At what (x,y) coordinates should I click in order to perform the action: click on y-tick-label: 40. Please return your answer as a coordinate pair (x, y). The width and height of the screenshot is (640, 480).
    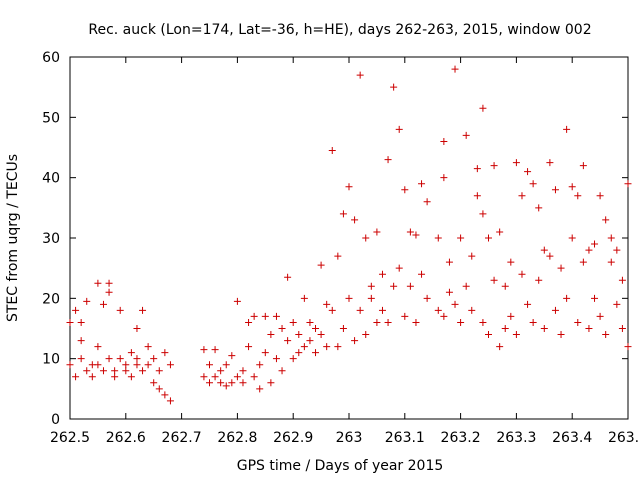
    Looking at the image, I should click on (51, 179).